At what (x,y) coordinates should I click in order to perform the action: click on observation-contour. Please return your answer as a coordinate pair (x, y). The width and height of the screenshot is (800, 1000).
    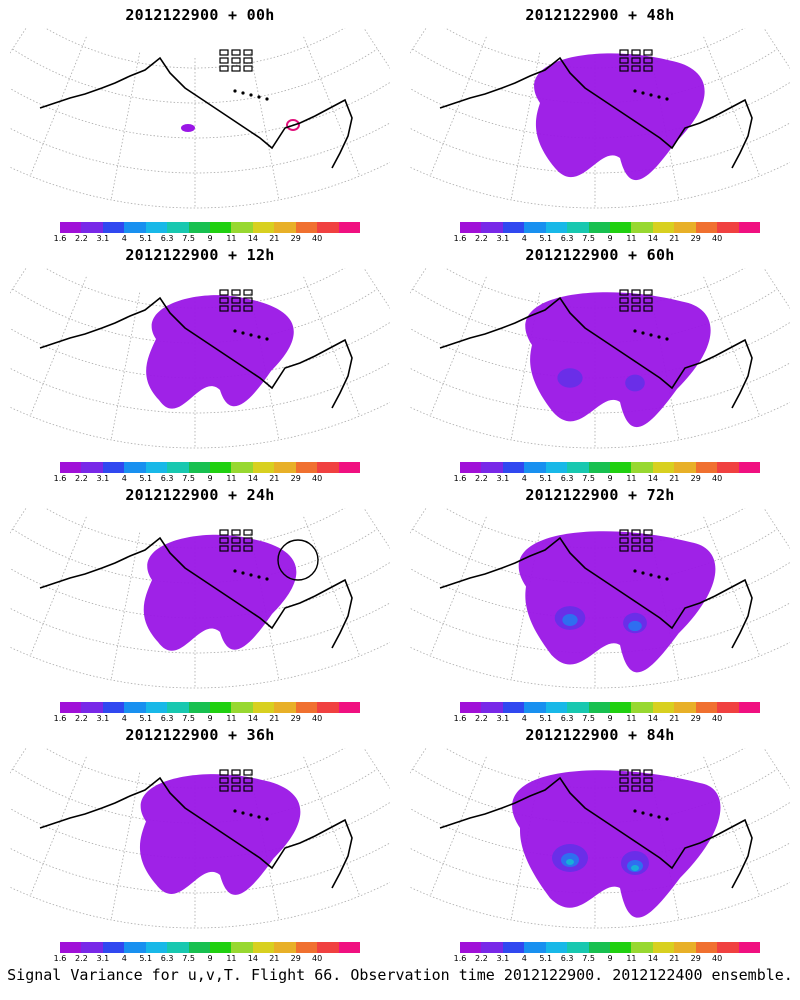
    Looking at the image, I should click on (293, 125).